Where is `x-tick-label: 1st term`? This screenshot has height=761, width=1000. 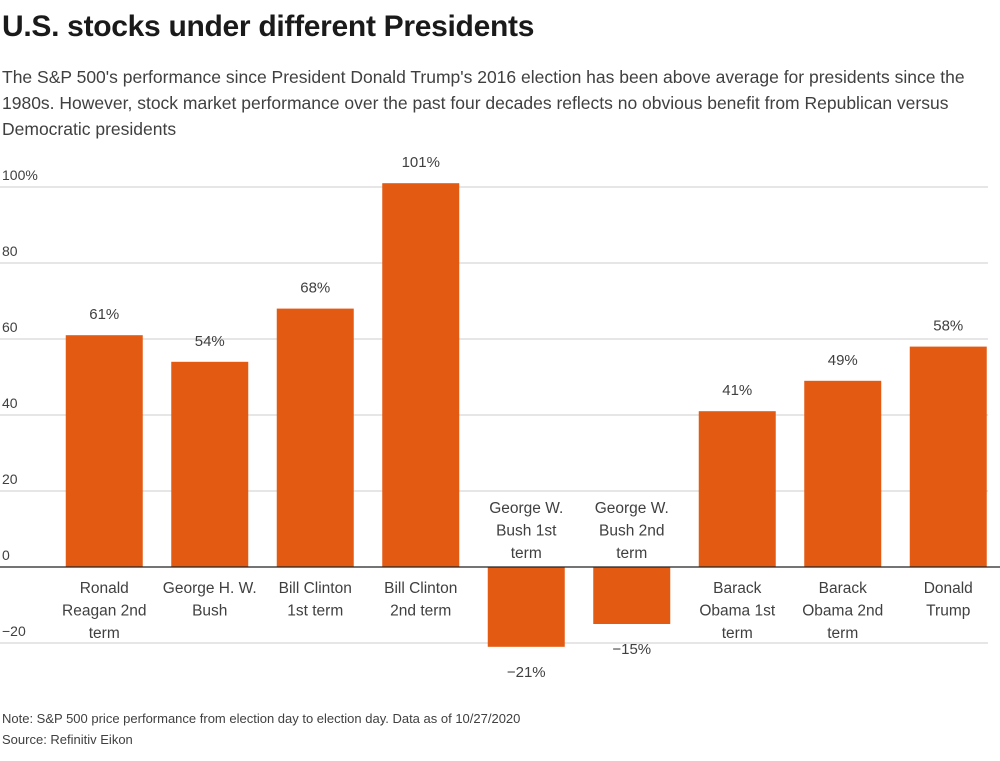 x-tick-label: 1st term is located at coordinates (315, 611).